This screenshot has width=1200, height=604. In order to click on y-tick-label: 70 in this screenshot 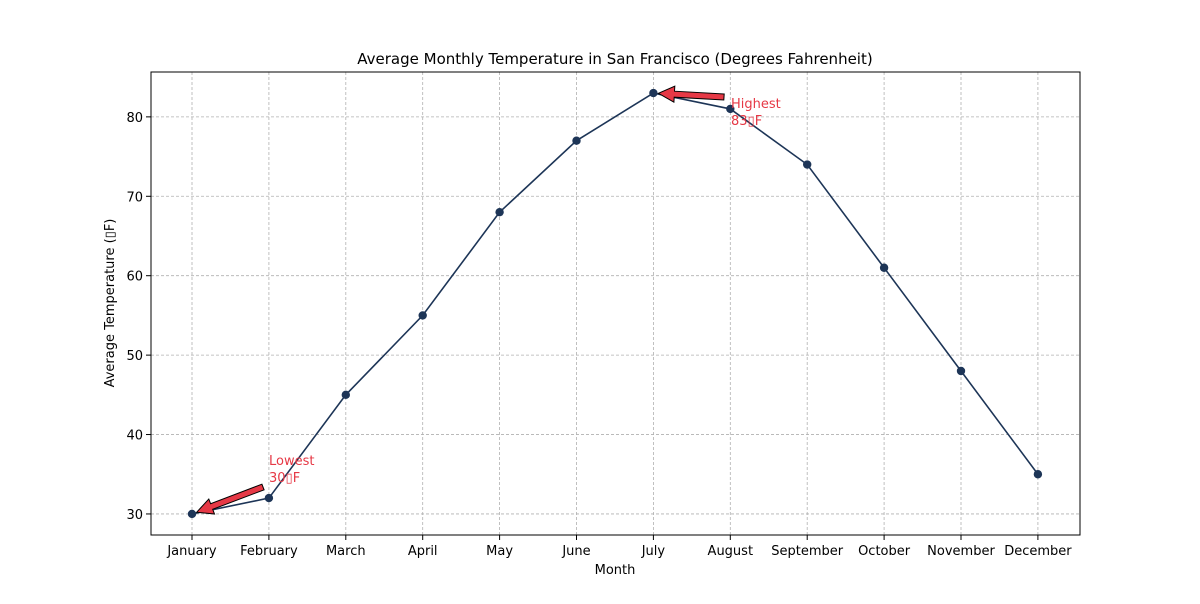, I will do `click(134, 197)`.